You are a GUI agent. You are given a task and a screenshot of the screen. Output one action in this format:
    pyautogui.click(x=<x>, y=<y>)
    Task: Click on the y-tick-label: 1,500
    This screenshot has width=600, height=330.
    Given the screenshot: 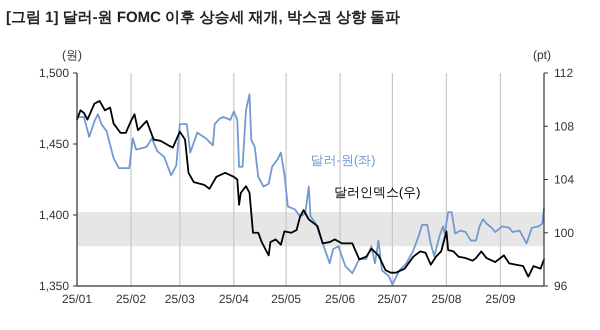 What is the action you would take?
    pyautogui.click(x=54, y=73)
    